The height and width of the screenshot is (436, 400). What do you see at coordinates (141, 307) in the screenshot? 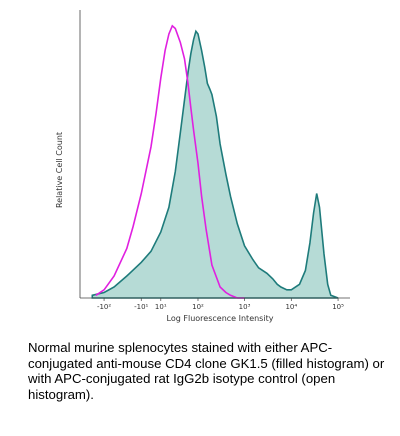
I see `x-tick-label: -10¹` at bounding box center [141, 307].